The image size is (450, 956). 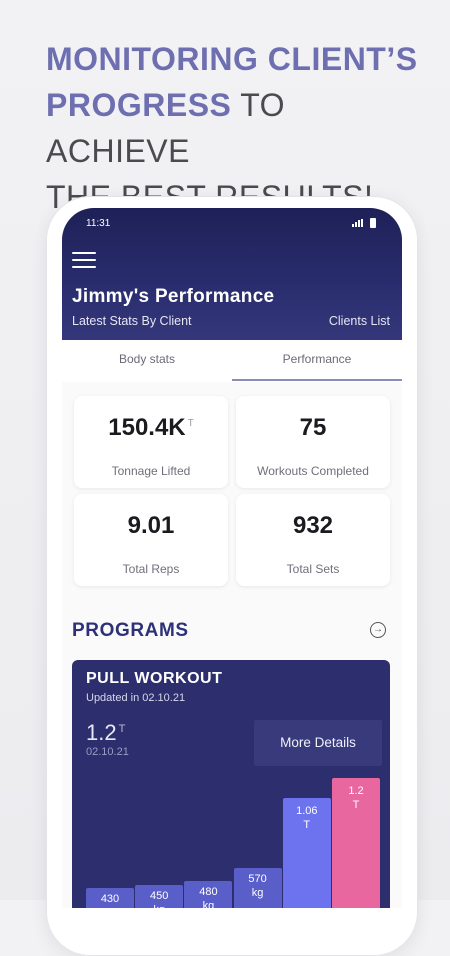 What do you see at coordinates (98, 223) in the screenshot?
I see `status-time: 11:31` at bounding box center [98, 223].